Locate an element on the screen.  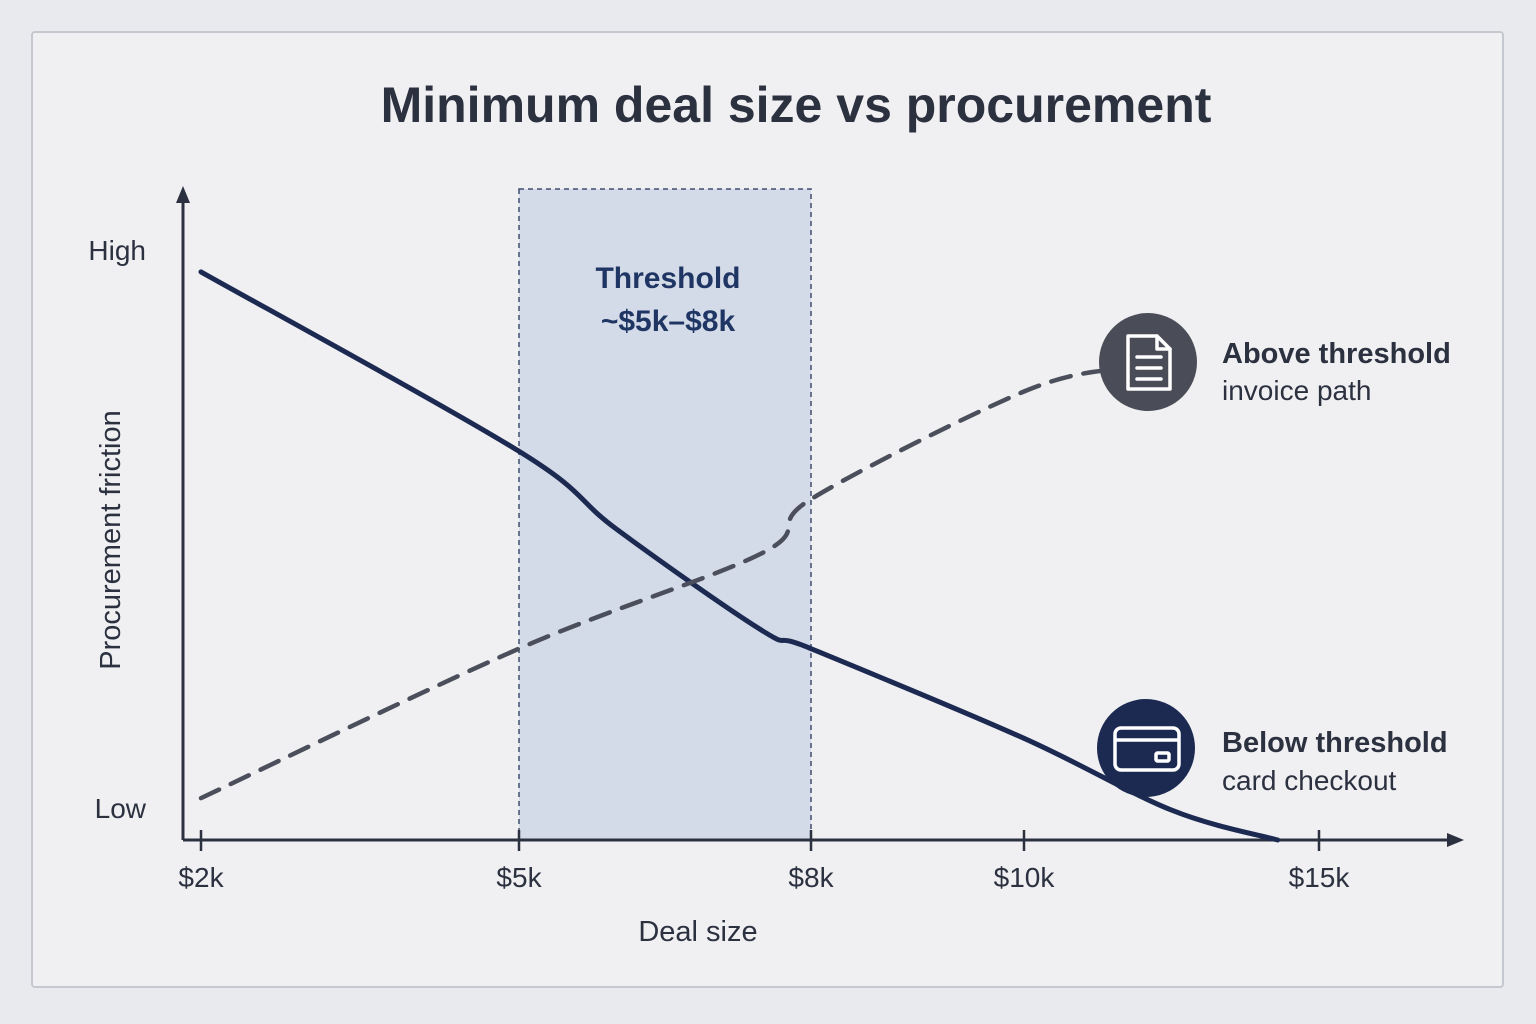
threshold-band-group: Threshold ~$5k–$8k is located at coordinates (665, 514).